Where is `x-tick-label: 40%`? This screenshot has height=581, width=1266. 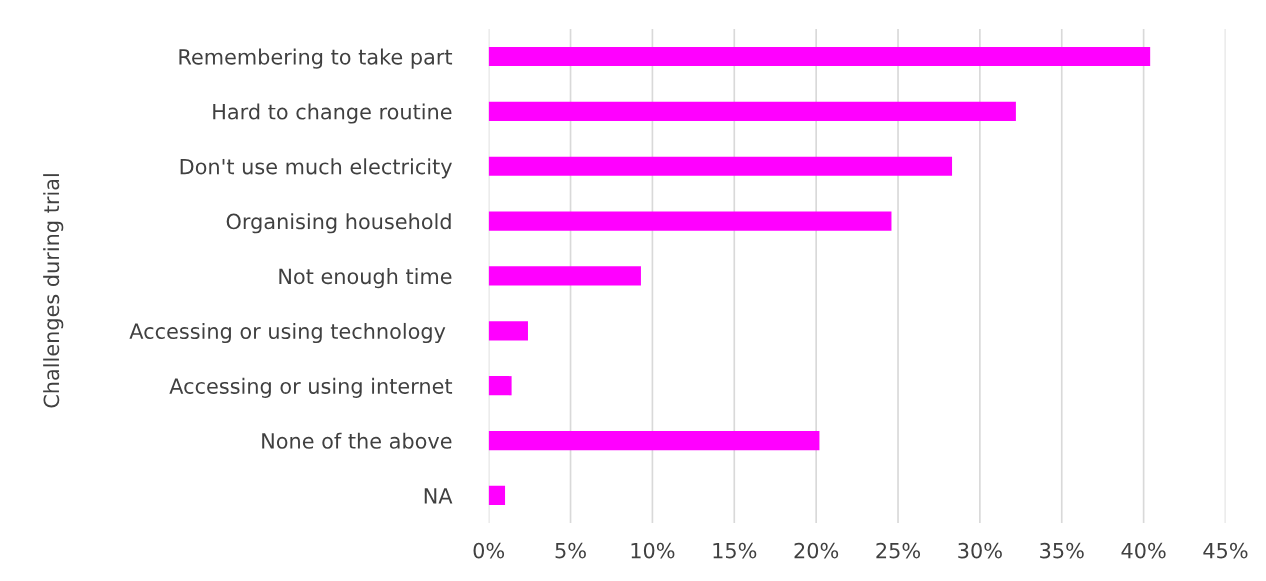
x-tick-label: 40% is located at coordinates (1143, 550).